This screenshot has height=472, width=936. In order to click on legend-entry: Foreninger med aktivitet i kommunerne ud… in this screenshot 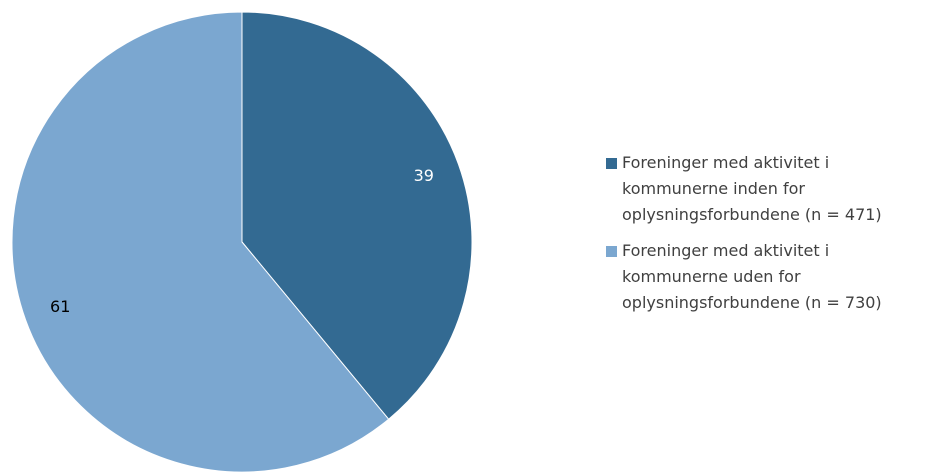, I will do `click(771, 277)`.